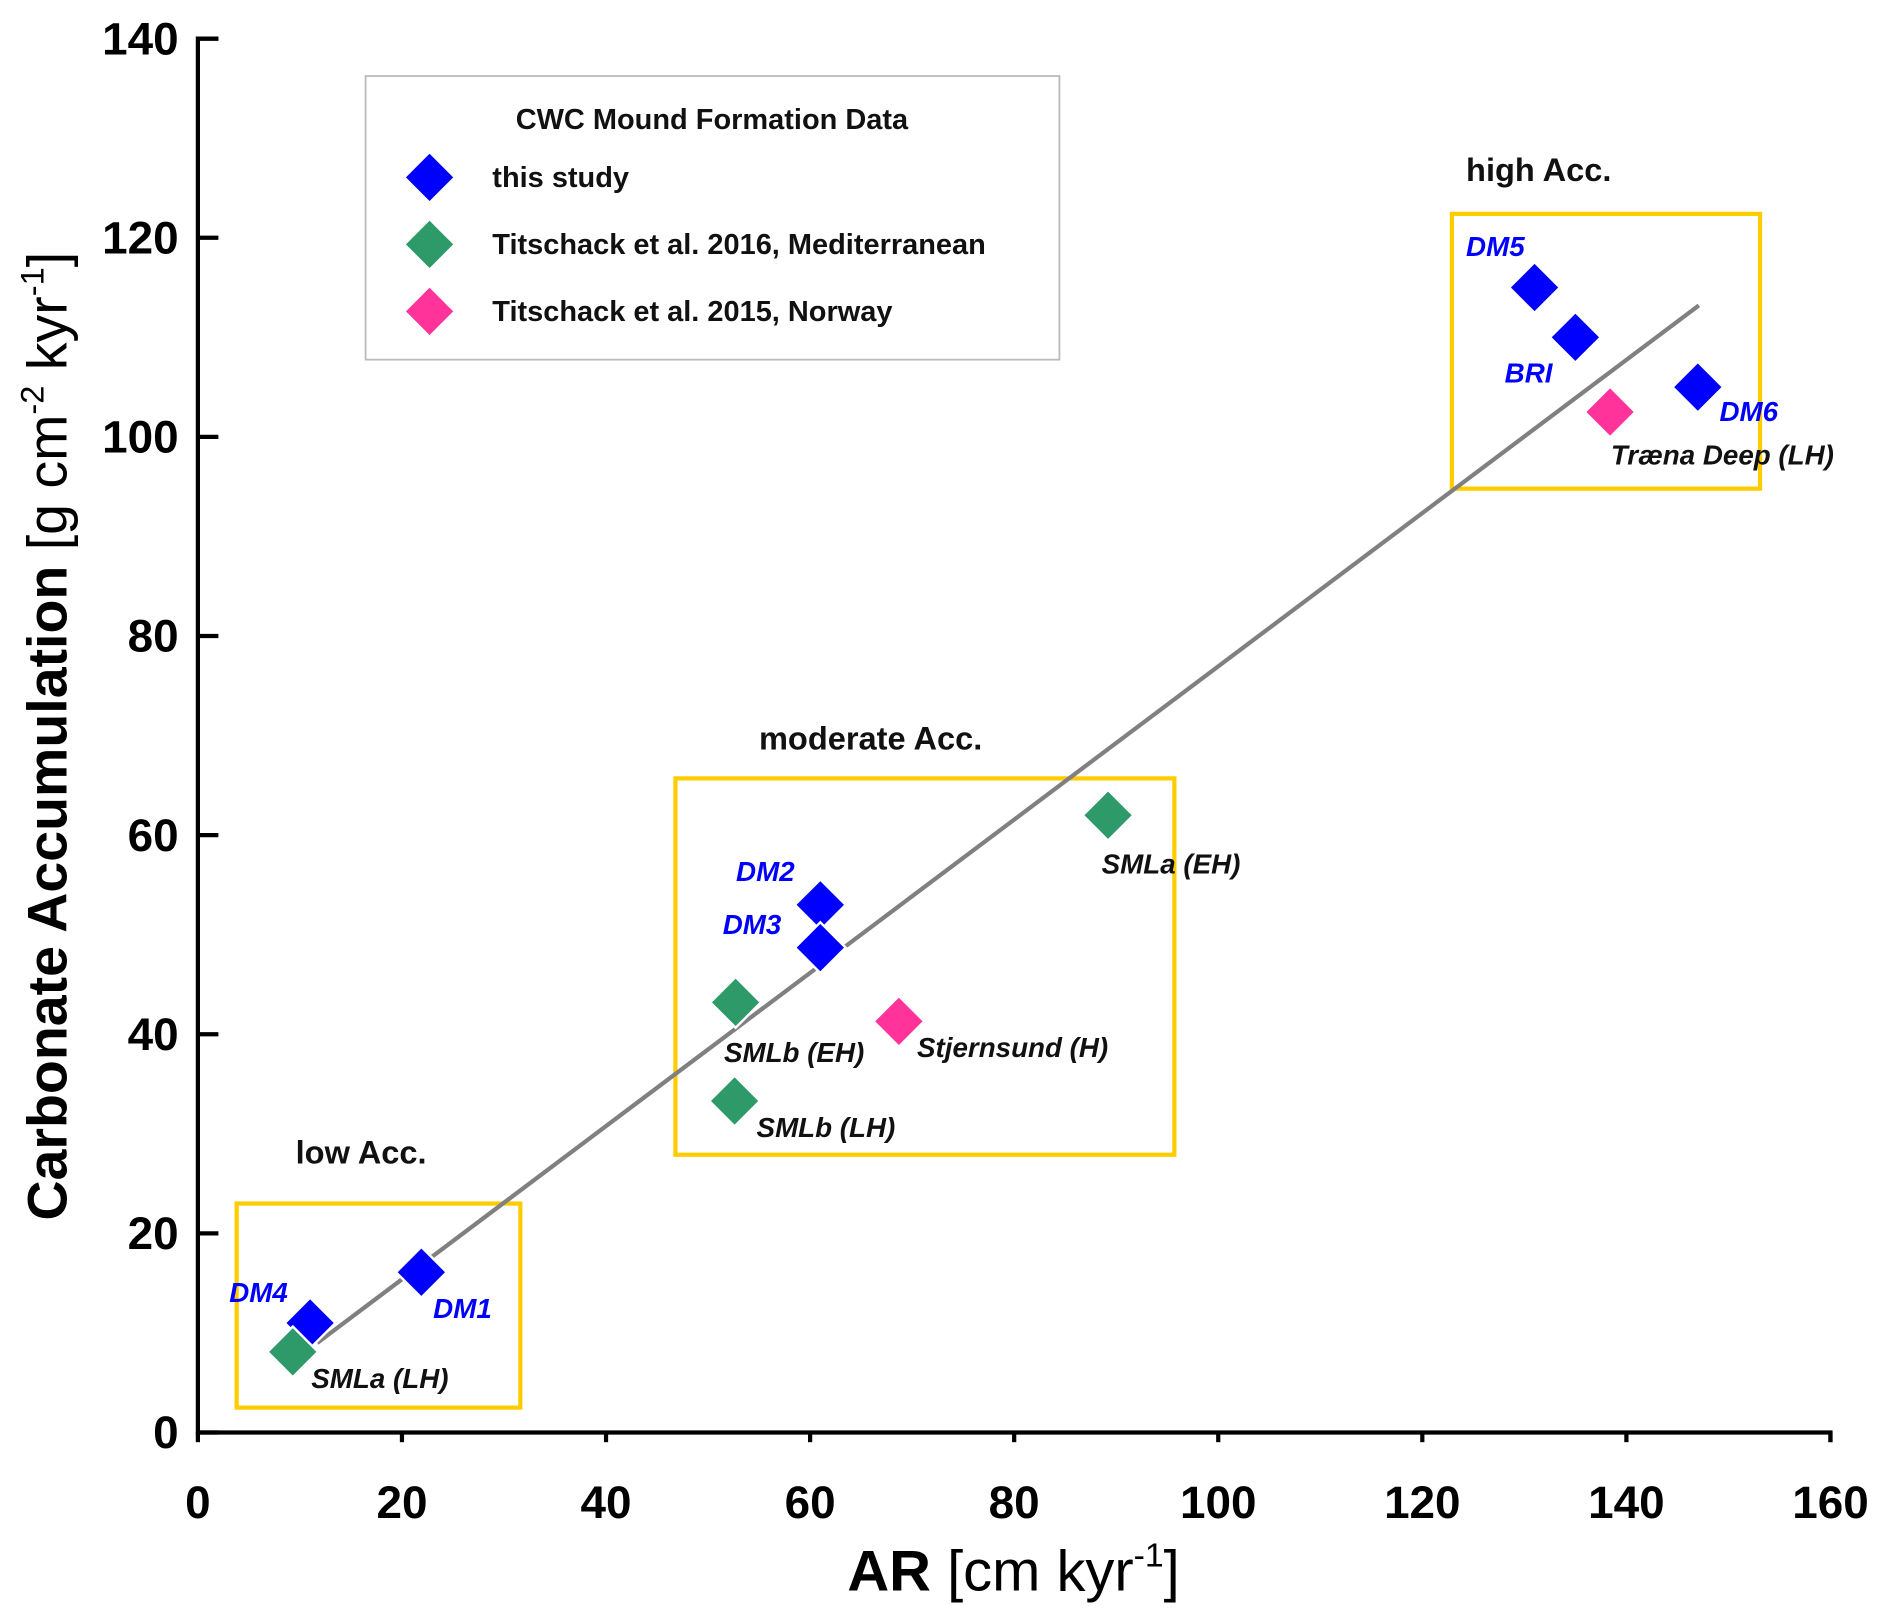 The width and height of the screenshot is (1892, 1622). Describe the element at coordinates (1626, 1502) in the screenshot. I see `x-tick-label: 140` at that location.